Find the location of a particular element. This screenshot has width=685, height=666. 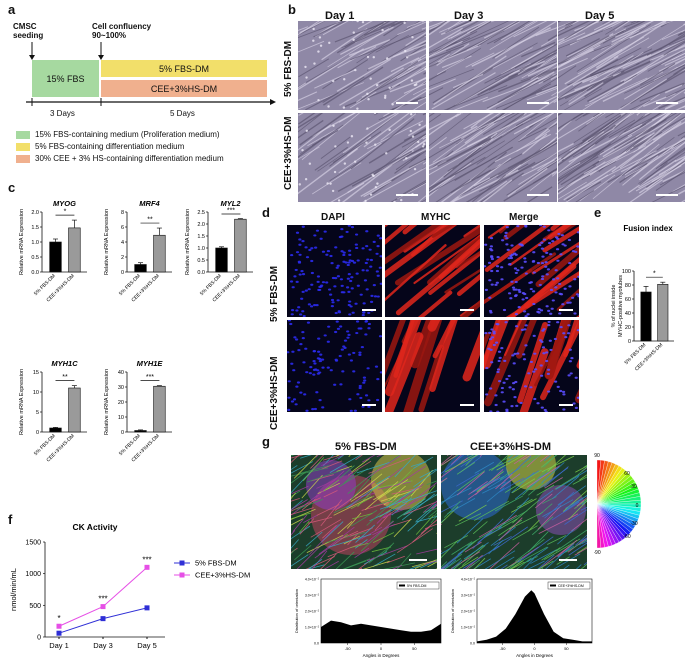

fluorescence-texture is located at coordinates (334, 366).